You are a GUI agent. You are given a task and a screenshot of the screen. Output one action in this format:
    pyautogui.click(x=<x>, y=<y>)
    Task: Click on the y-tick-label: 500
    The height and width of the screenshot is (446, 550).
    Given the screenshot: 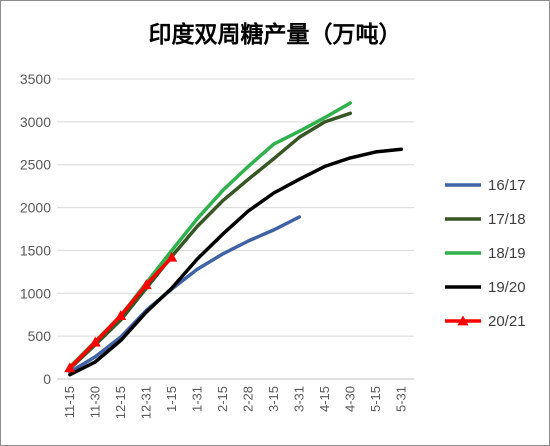 What is the action you would take?
    pyautogui.click(x=40, y=336)
    